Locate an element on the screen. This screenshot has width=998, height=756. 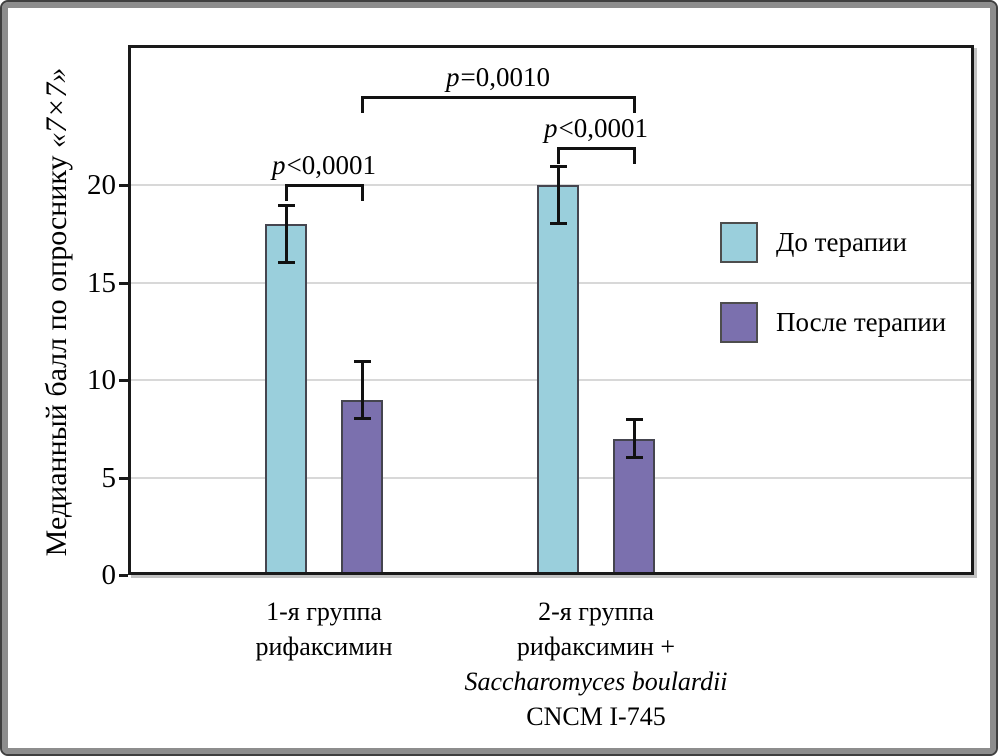
x-label-group2-line2: рифаксимин + is located at coordinates (596, 646).